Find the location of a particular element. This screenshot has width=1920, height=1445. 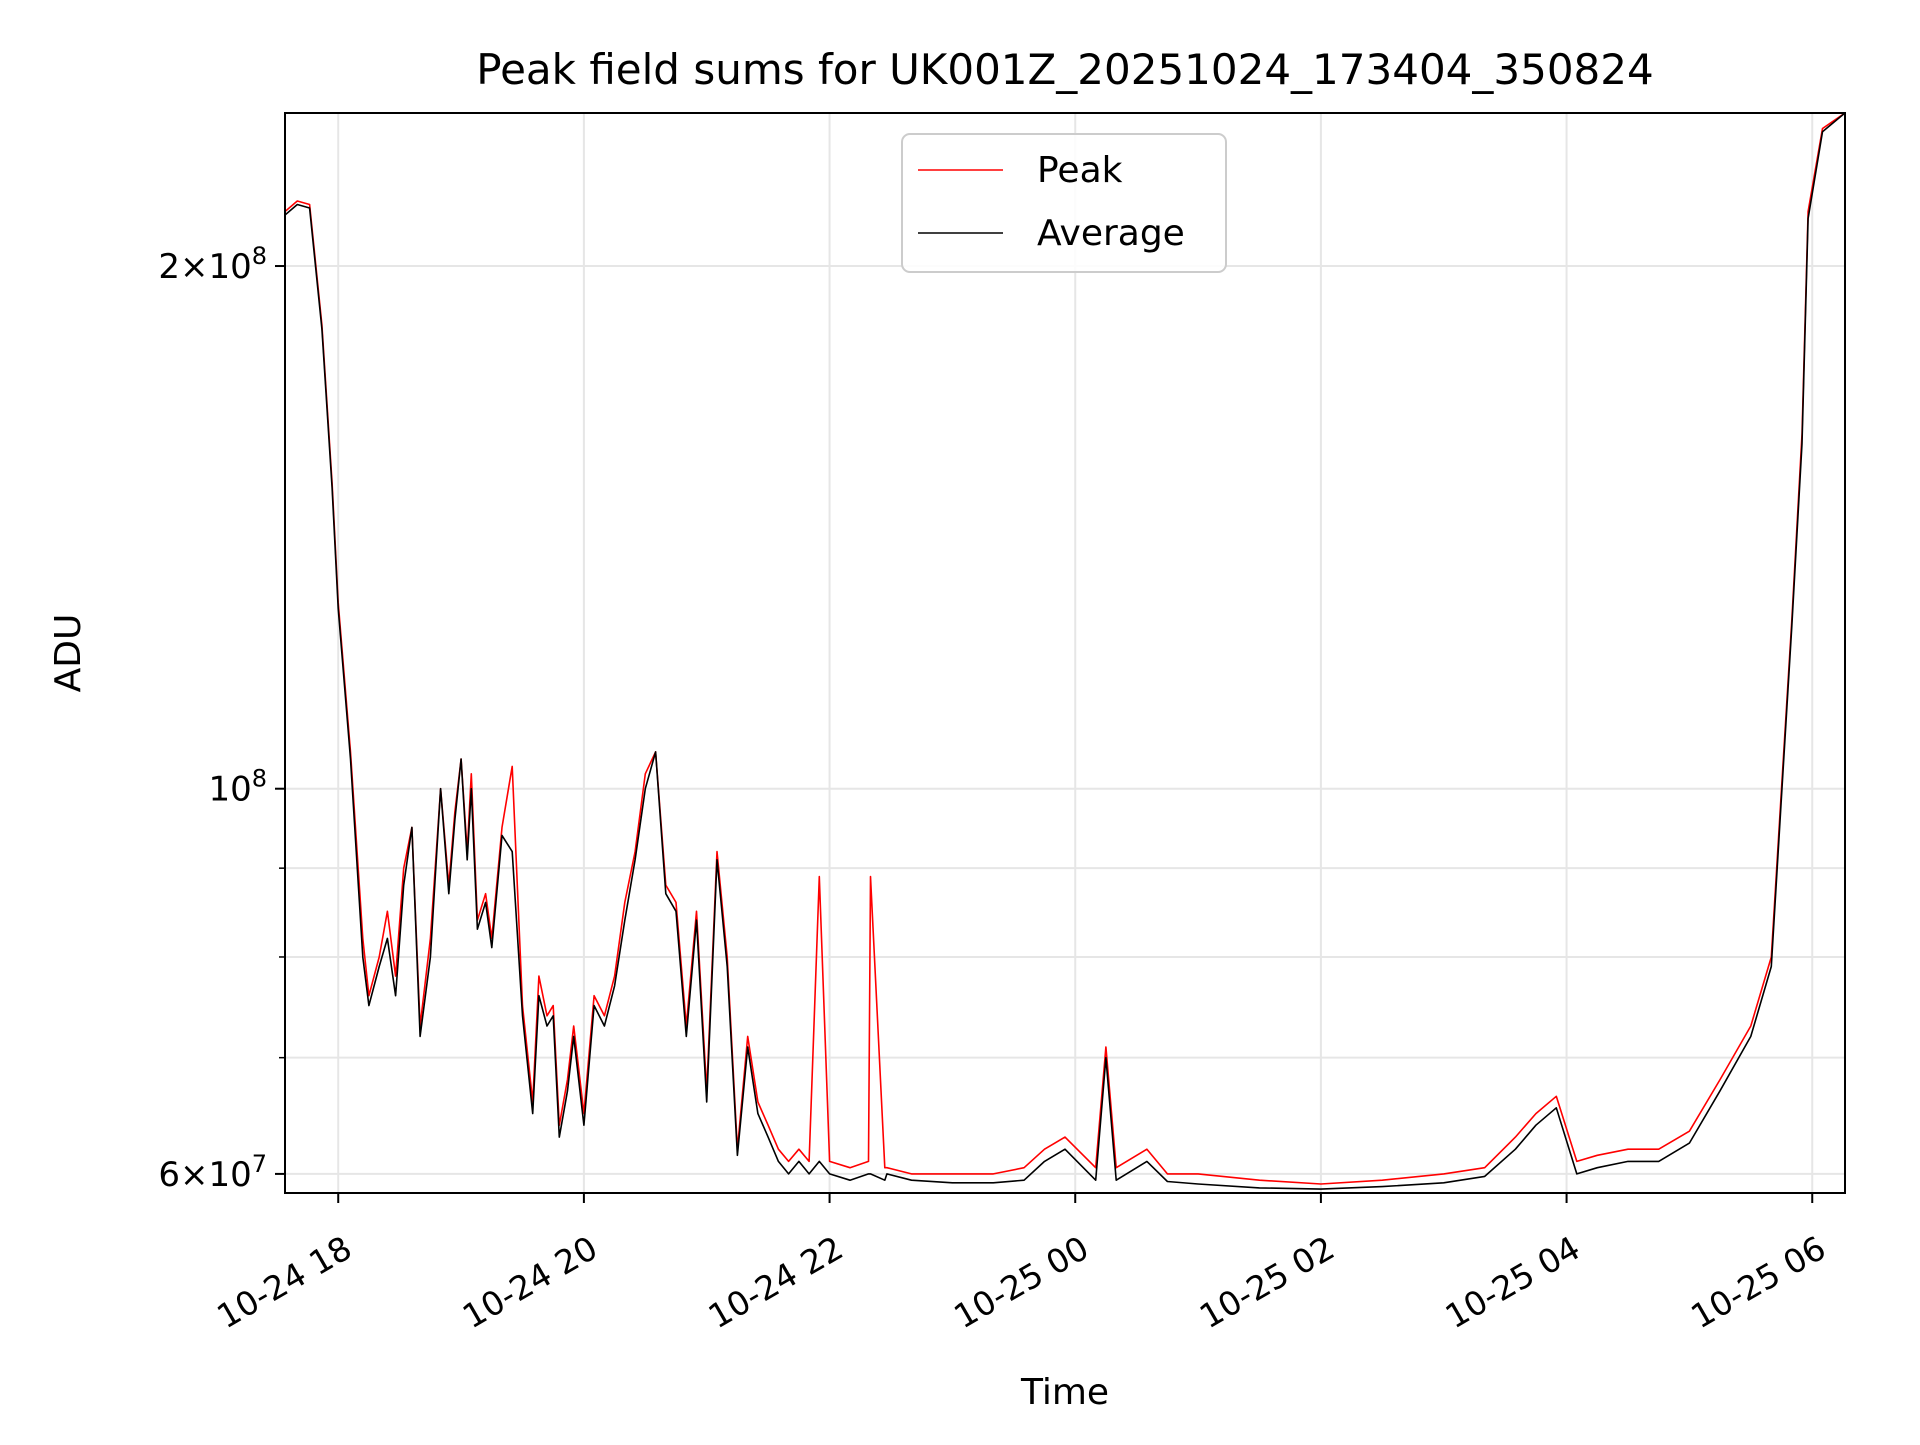

legend-average-label: Average is located at coordinates (1111, 233).